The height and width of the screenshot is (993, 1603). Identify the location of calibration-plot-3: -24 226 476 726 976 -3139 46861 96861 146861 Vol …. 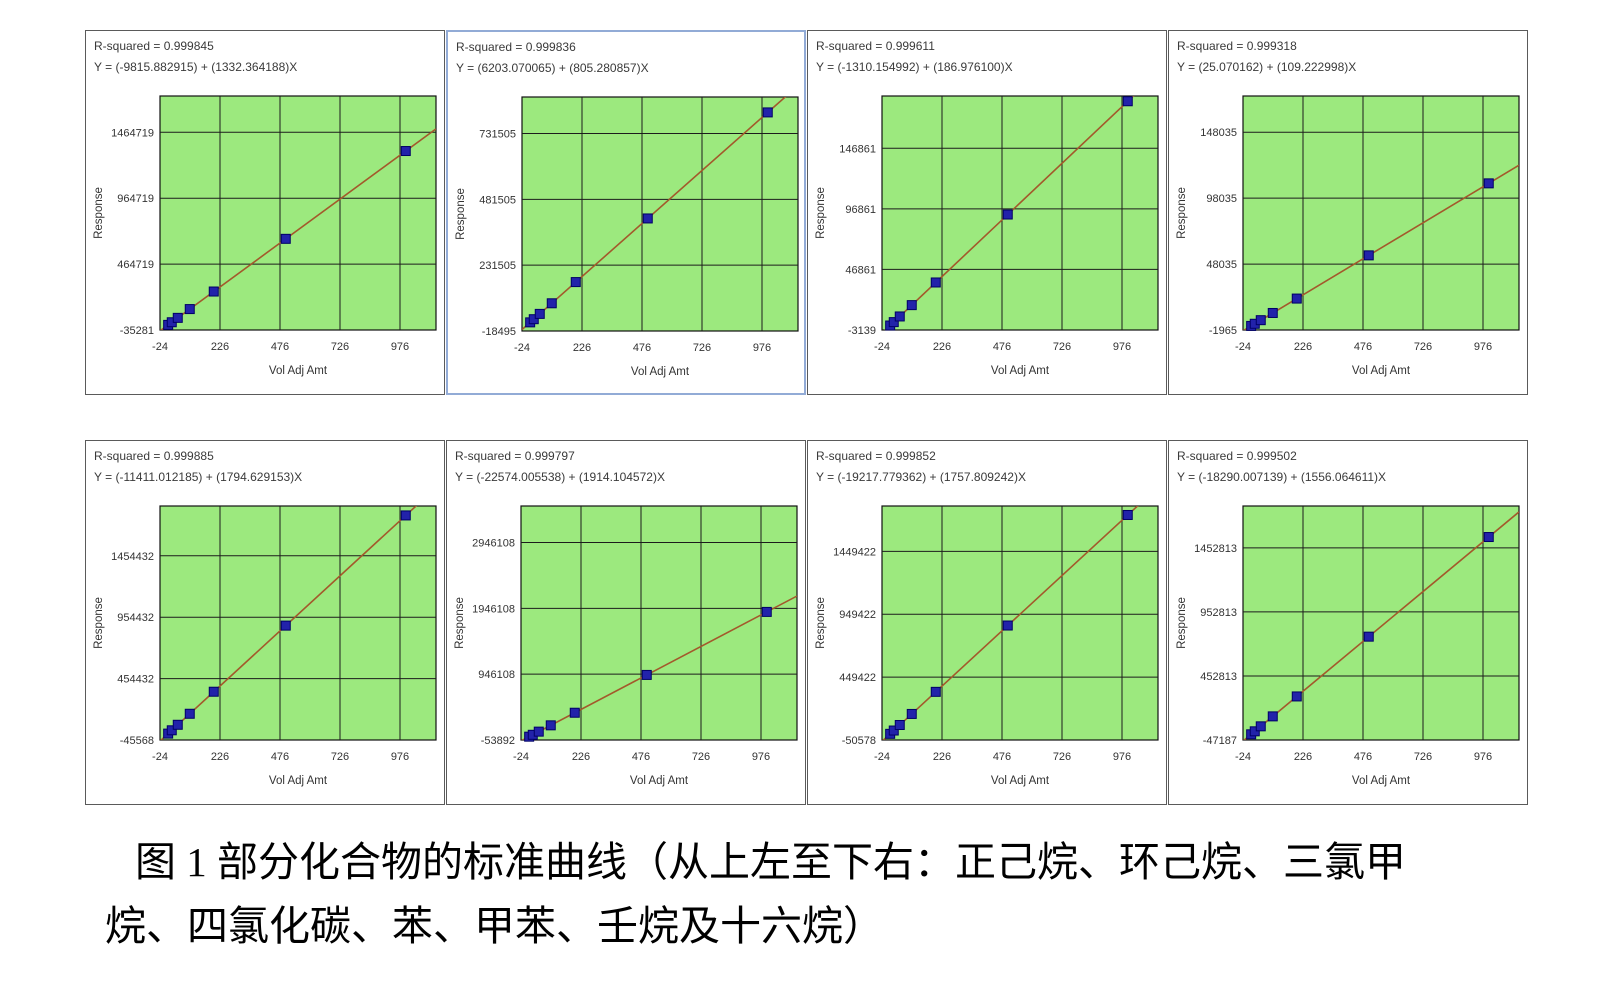
(987, 236).